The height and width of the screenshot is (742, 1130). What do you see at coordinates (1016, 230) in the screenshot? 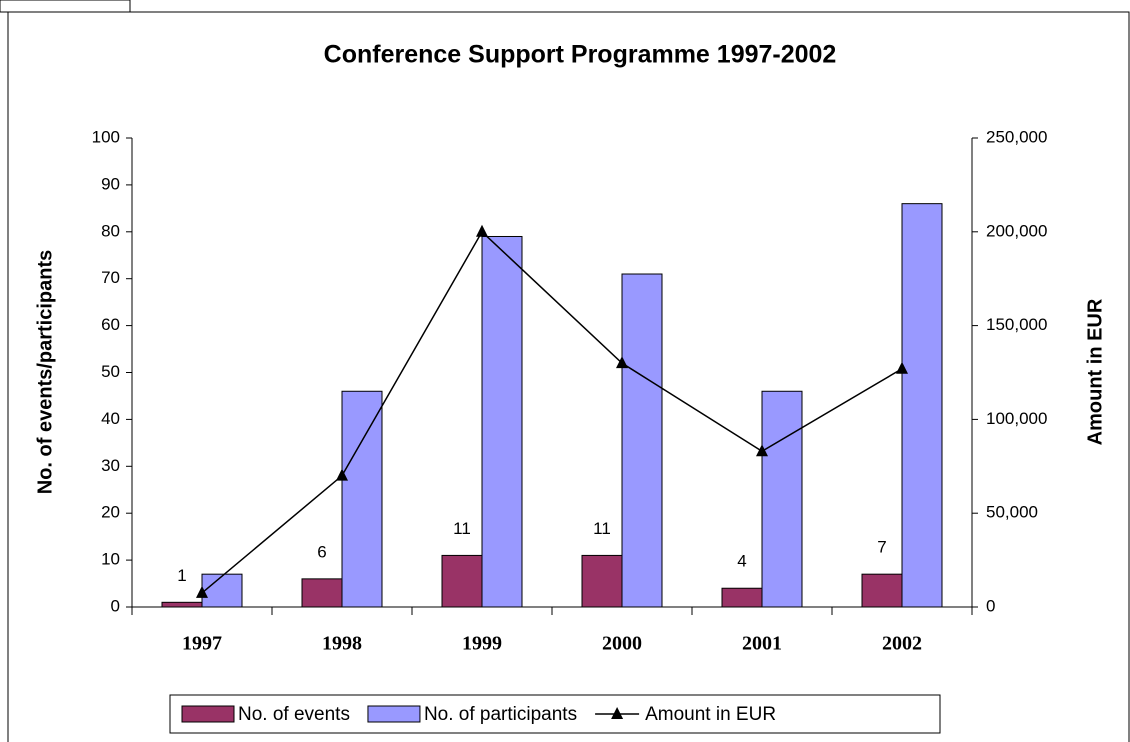
I see `y2-tick-label: 200,000` at bounding box center [1016, 230].